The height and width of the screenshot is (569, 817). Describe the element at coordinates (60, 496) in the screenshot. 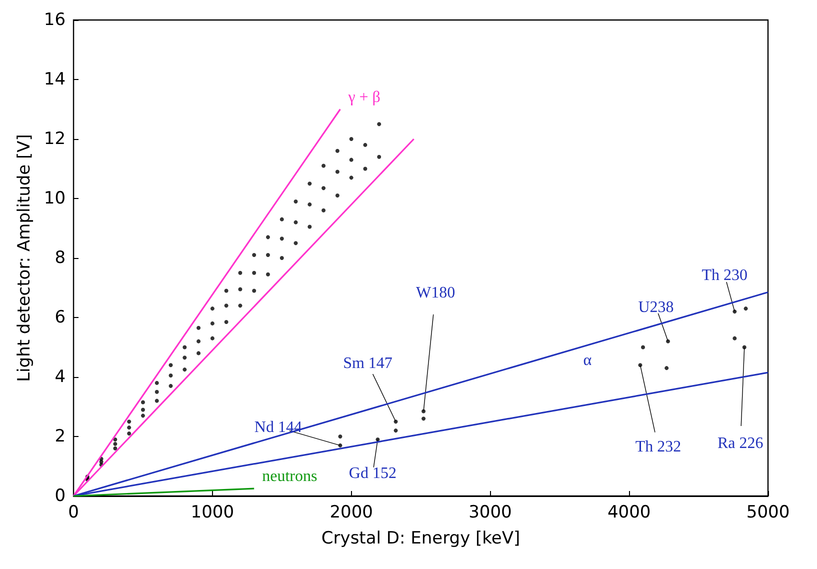

I see `y-tick-label: 0` at that location.